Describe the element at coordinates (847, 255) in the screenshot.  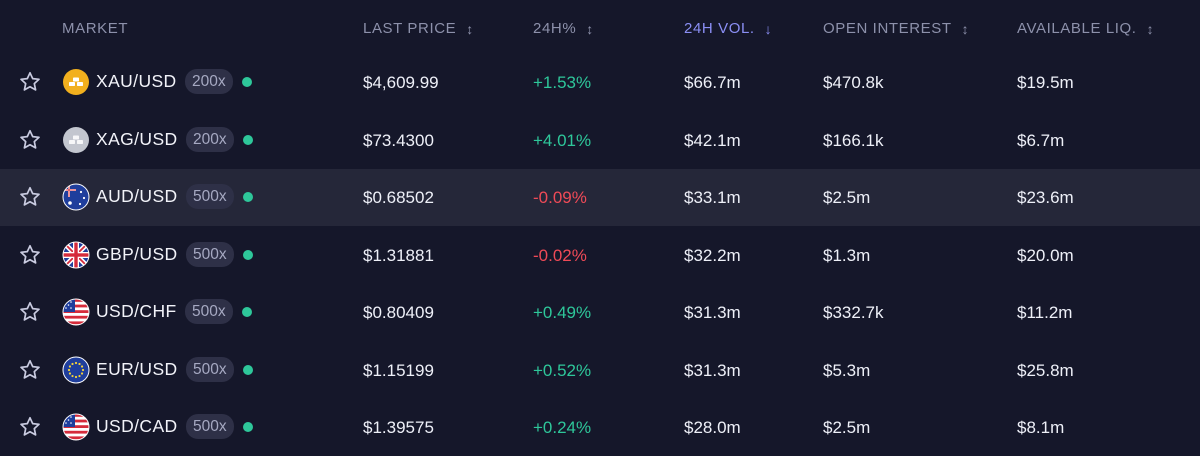
I see `open-interest: $1.3m` at that location.